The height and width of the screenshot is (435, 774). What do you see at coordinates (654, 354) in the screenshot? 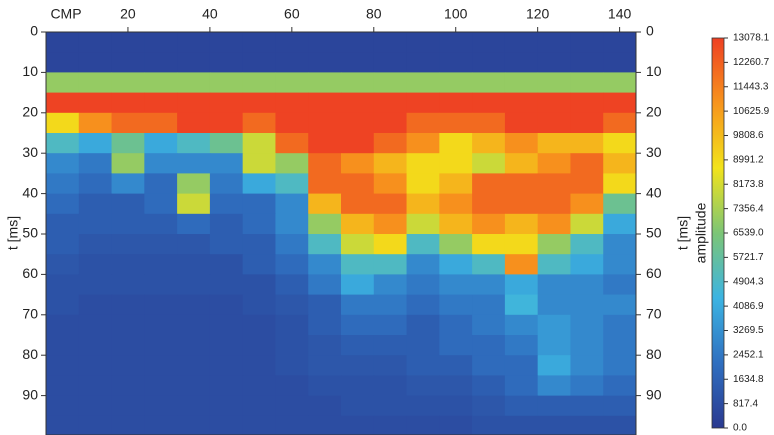
I see `y-tick-label-right: 80` at bounding box center [654, 354].